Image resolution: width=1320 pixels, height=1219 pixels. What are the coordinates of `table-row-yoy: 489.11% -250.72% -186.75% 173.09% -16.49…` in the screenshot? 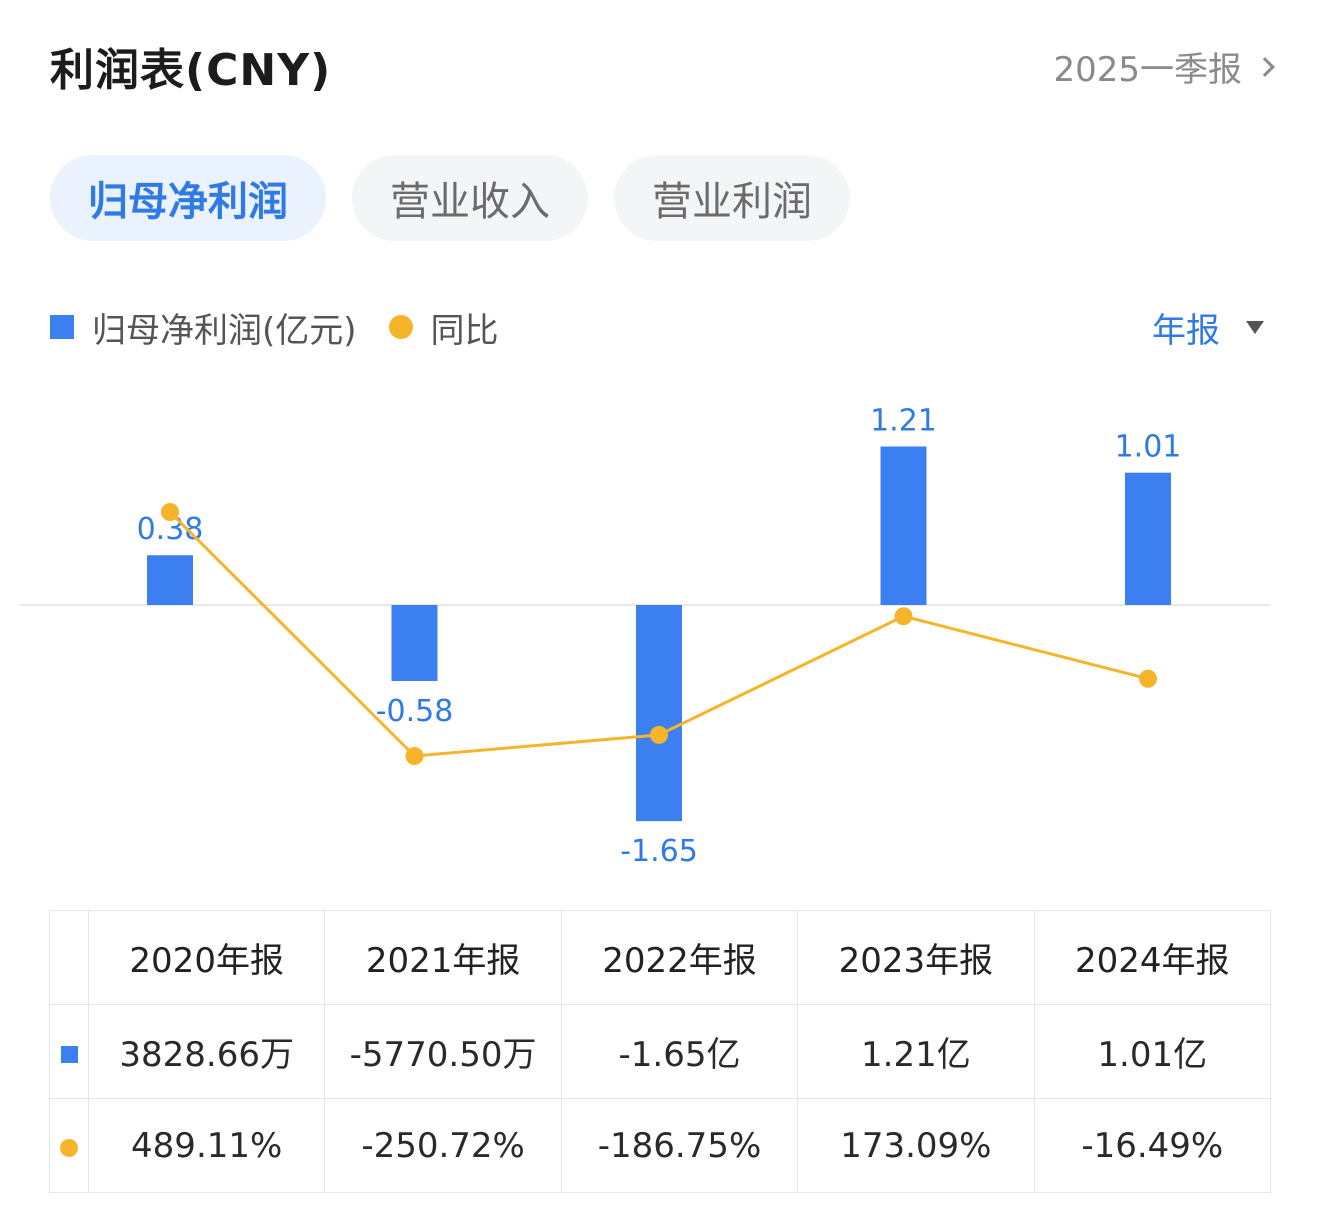 It's located at (660, 1145).